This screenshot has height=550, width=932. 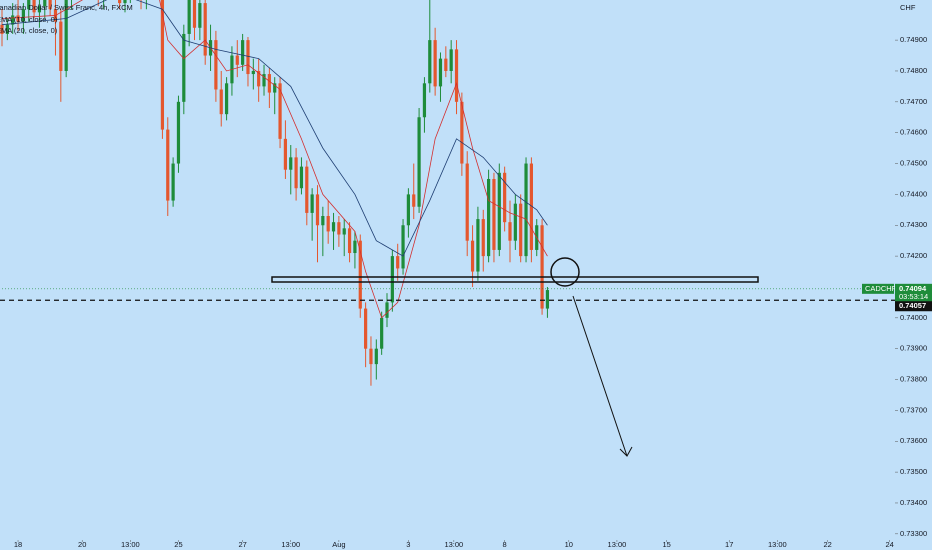 What do you see at coordinates (18, 544) in the screenshot?
I see `x-tick-label: 18` at bounding box center [18, 544].